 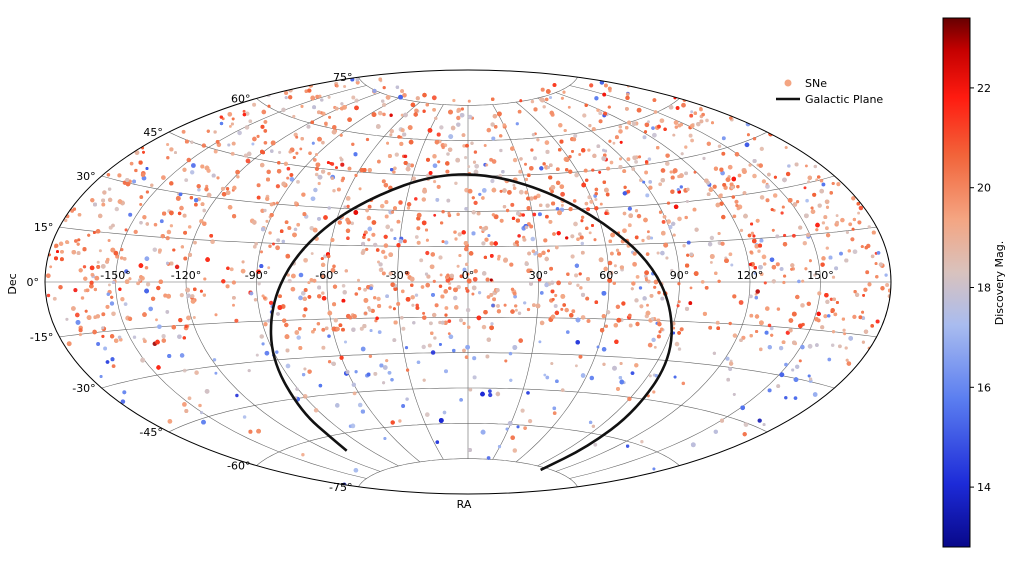 What do you see at coordinates (238, 466) in the screenshot?
I see `dec-tick-label: -60°` at bounding box center [238, 466].